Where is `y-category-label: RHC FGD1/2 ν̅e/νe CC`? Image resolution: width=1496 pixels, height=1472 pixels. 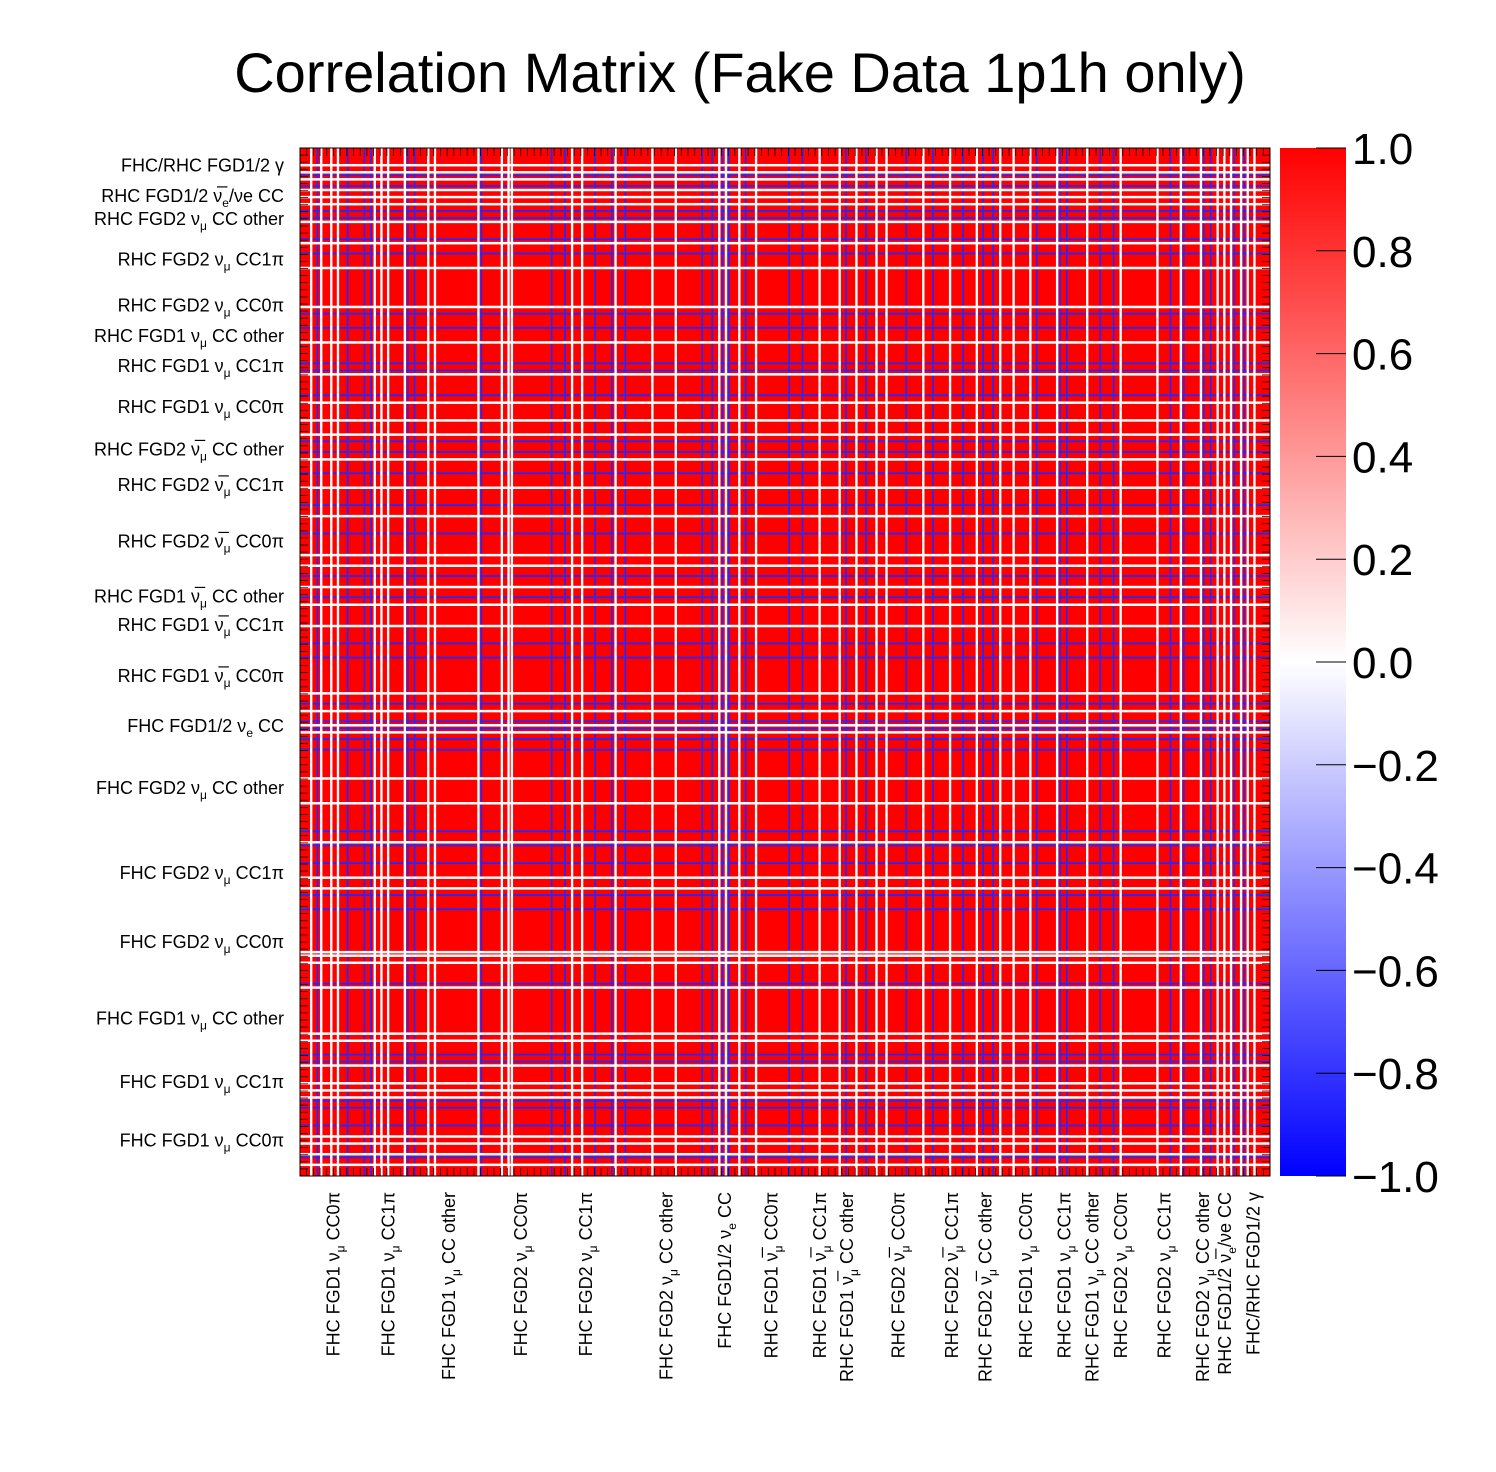 y-category-label: RHC FGD1/2 ν̅e/νe CC is located at coordinates (192, 198).